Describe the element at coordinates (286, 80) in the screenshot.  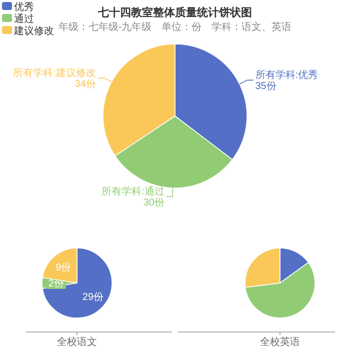
I see `data-label: 所有学科:优秀 35份` at that location.